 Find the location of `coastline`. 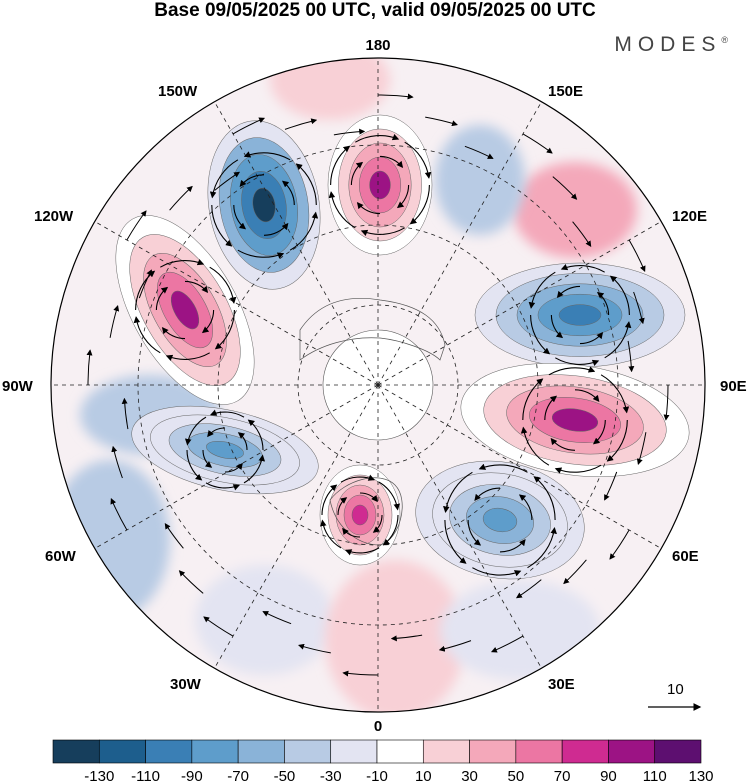

coastline is located at coordinates (372, 329).